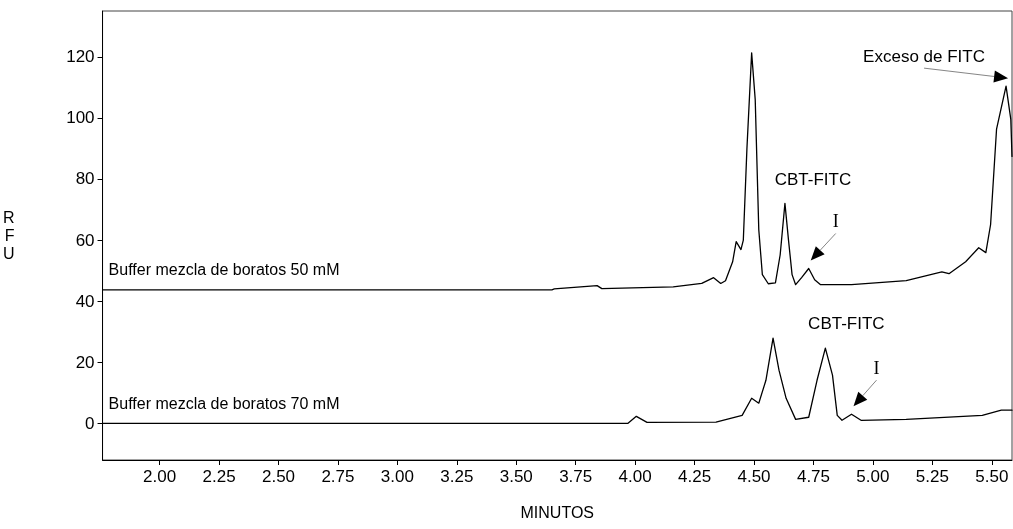 The image size is (1013, 529). I want to click on y-tick-label: 20, so click(85, 362).